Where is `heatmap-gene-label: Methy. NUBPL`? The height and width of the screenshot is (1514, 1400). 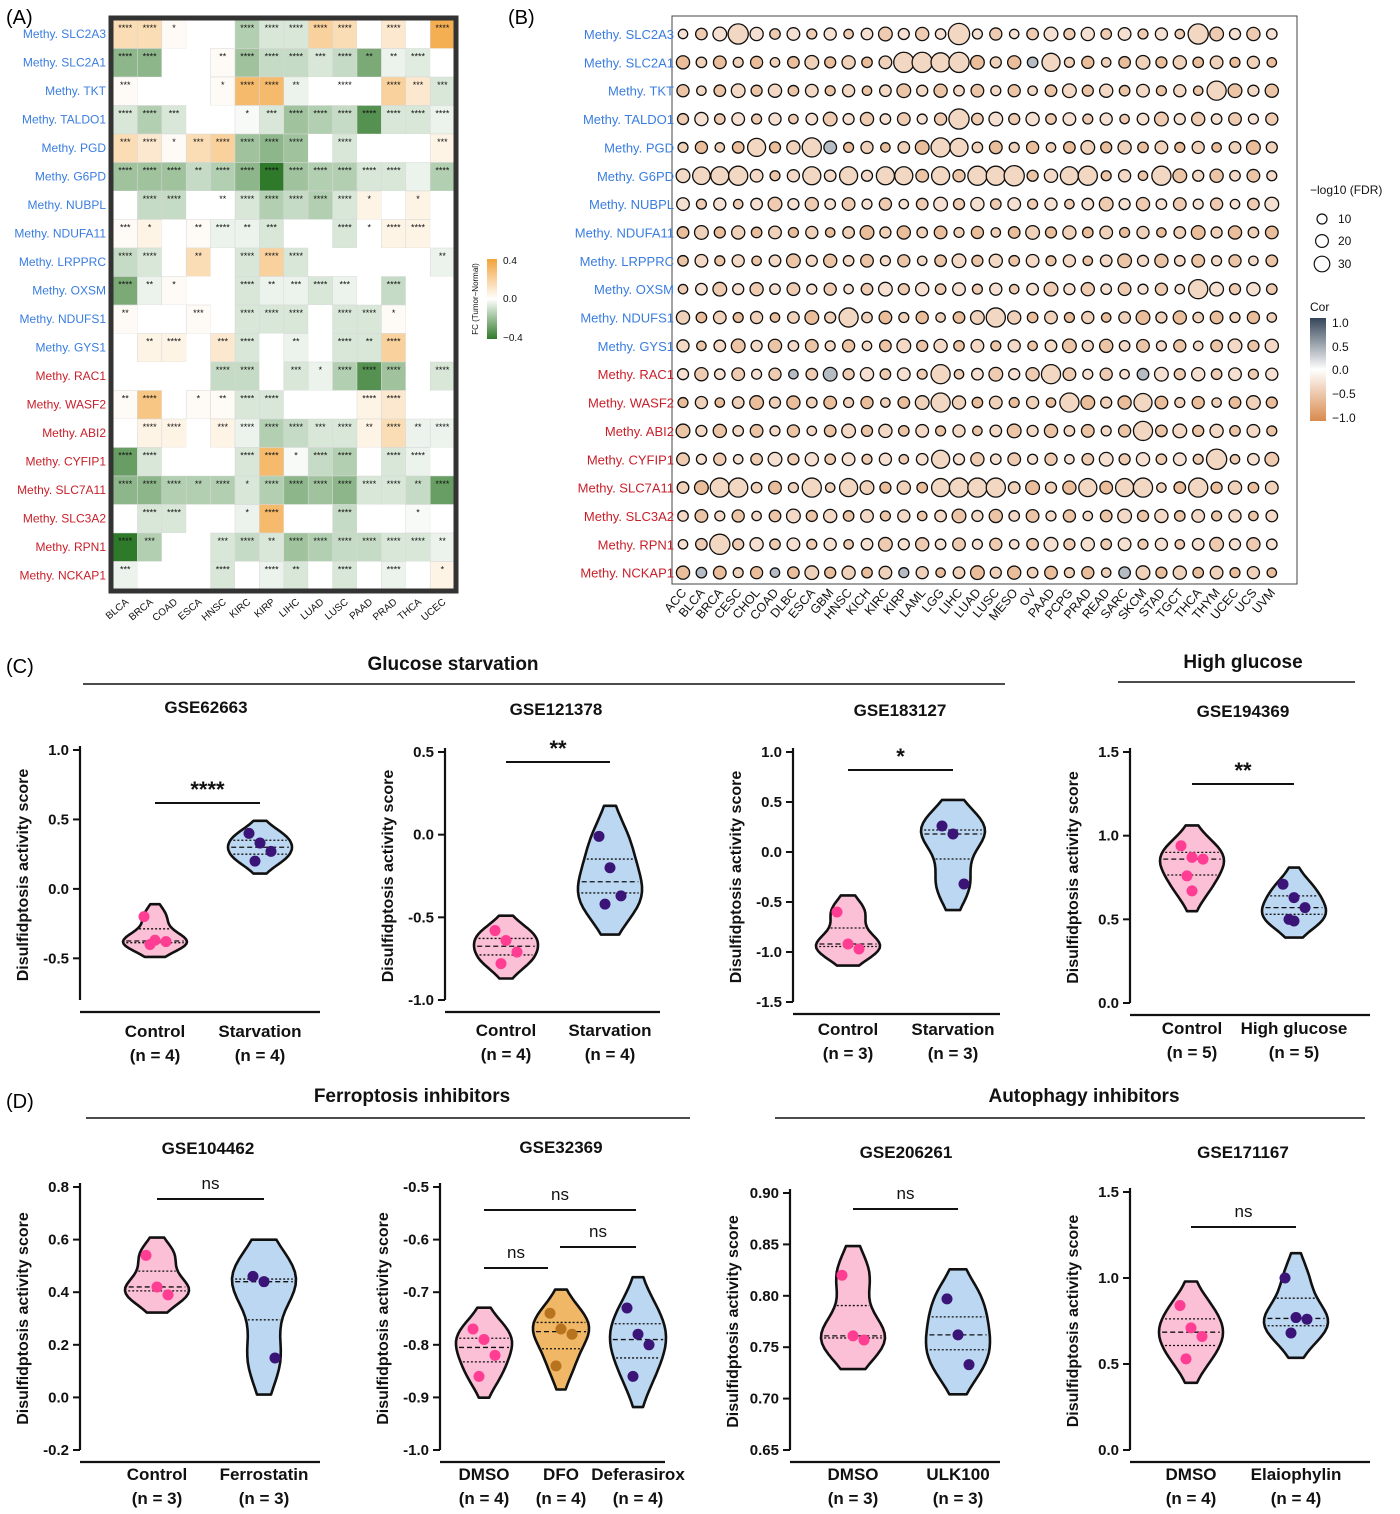
heatmap-gene-label: Methy. NUBPL is located at coordinates (67, 205).